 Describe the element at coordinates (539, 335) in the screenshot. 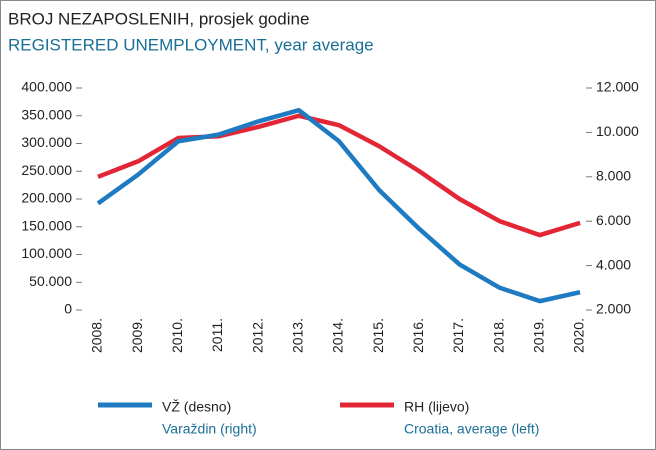

I see `x-tick-label: 2019.` at that location.